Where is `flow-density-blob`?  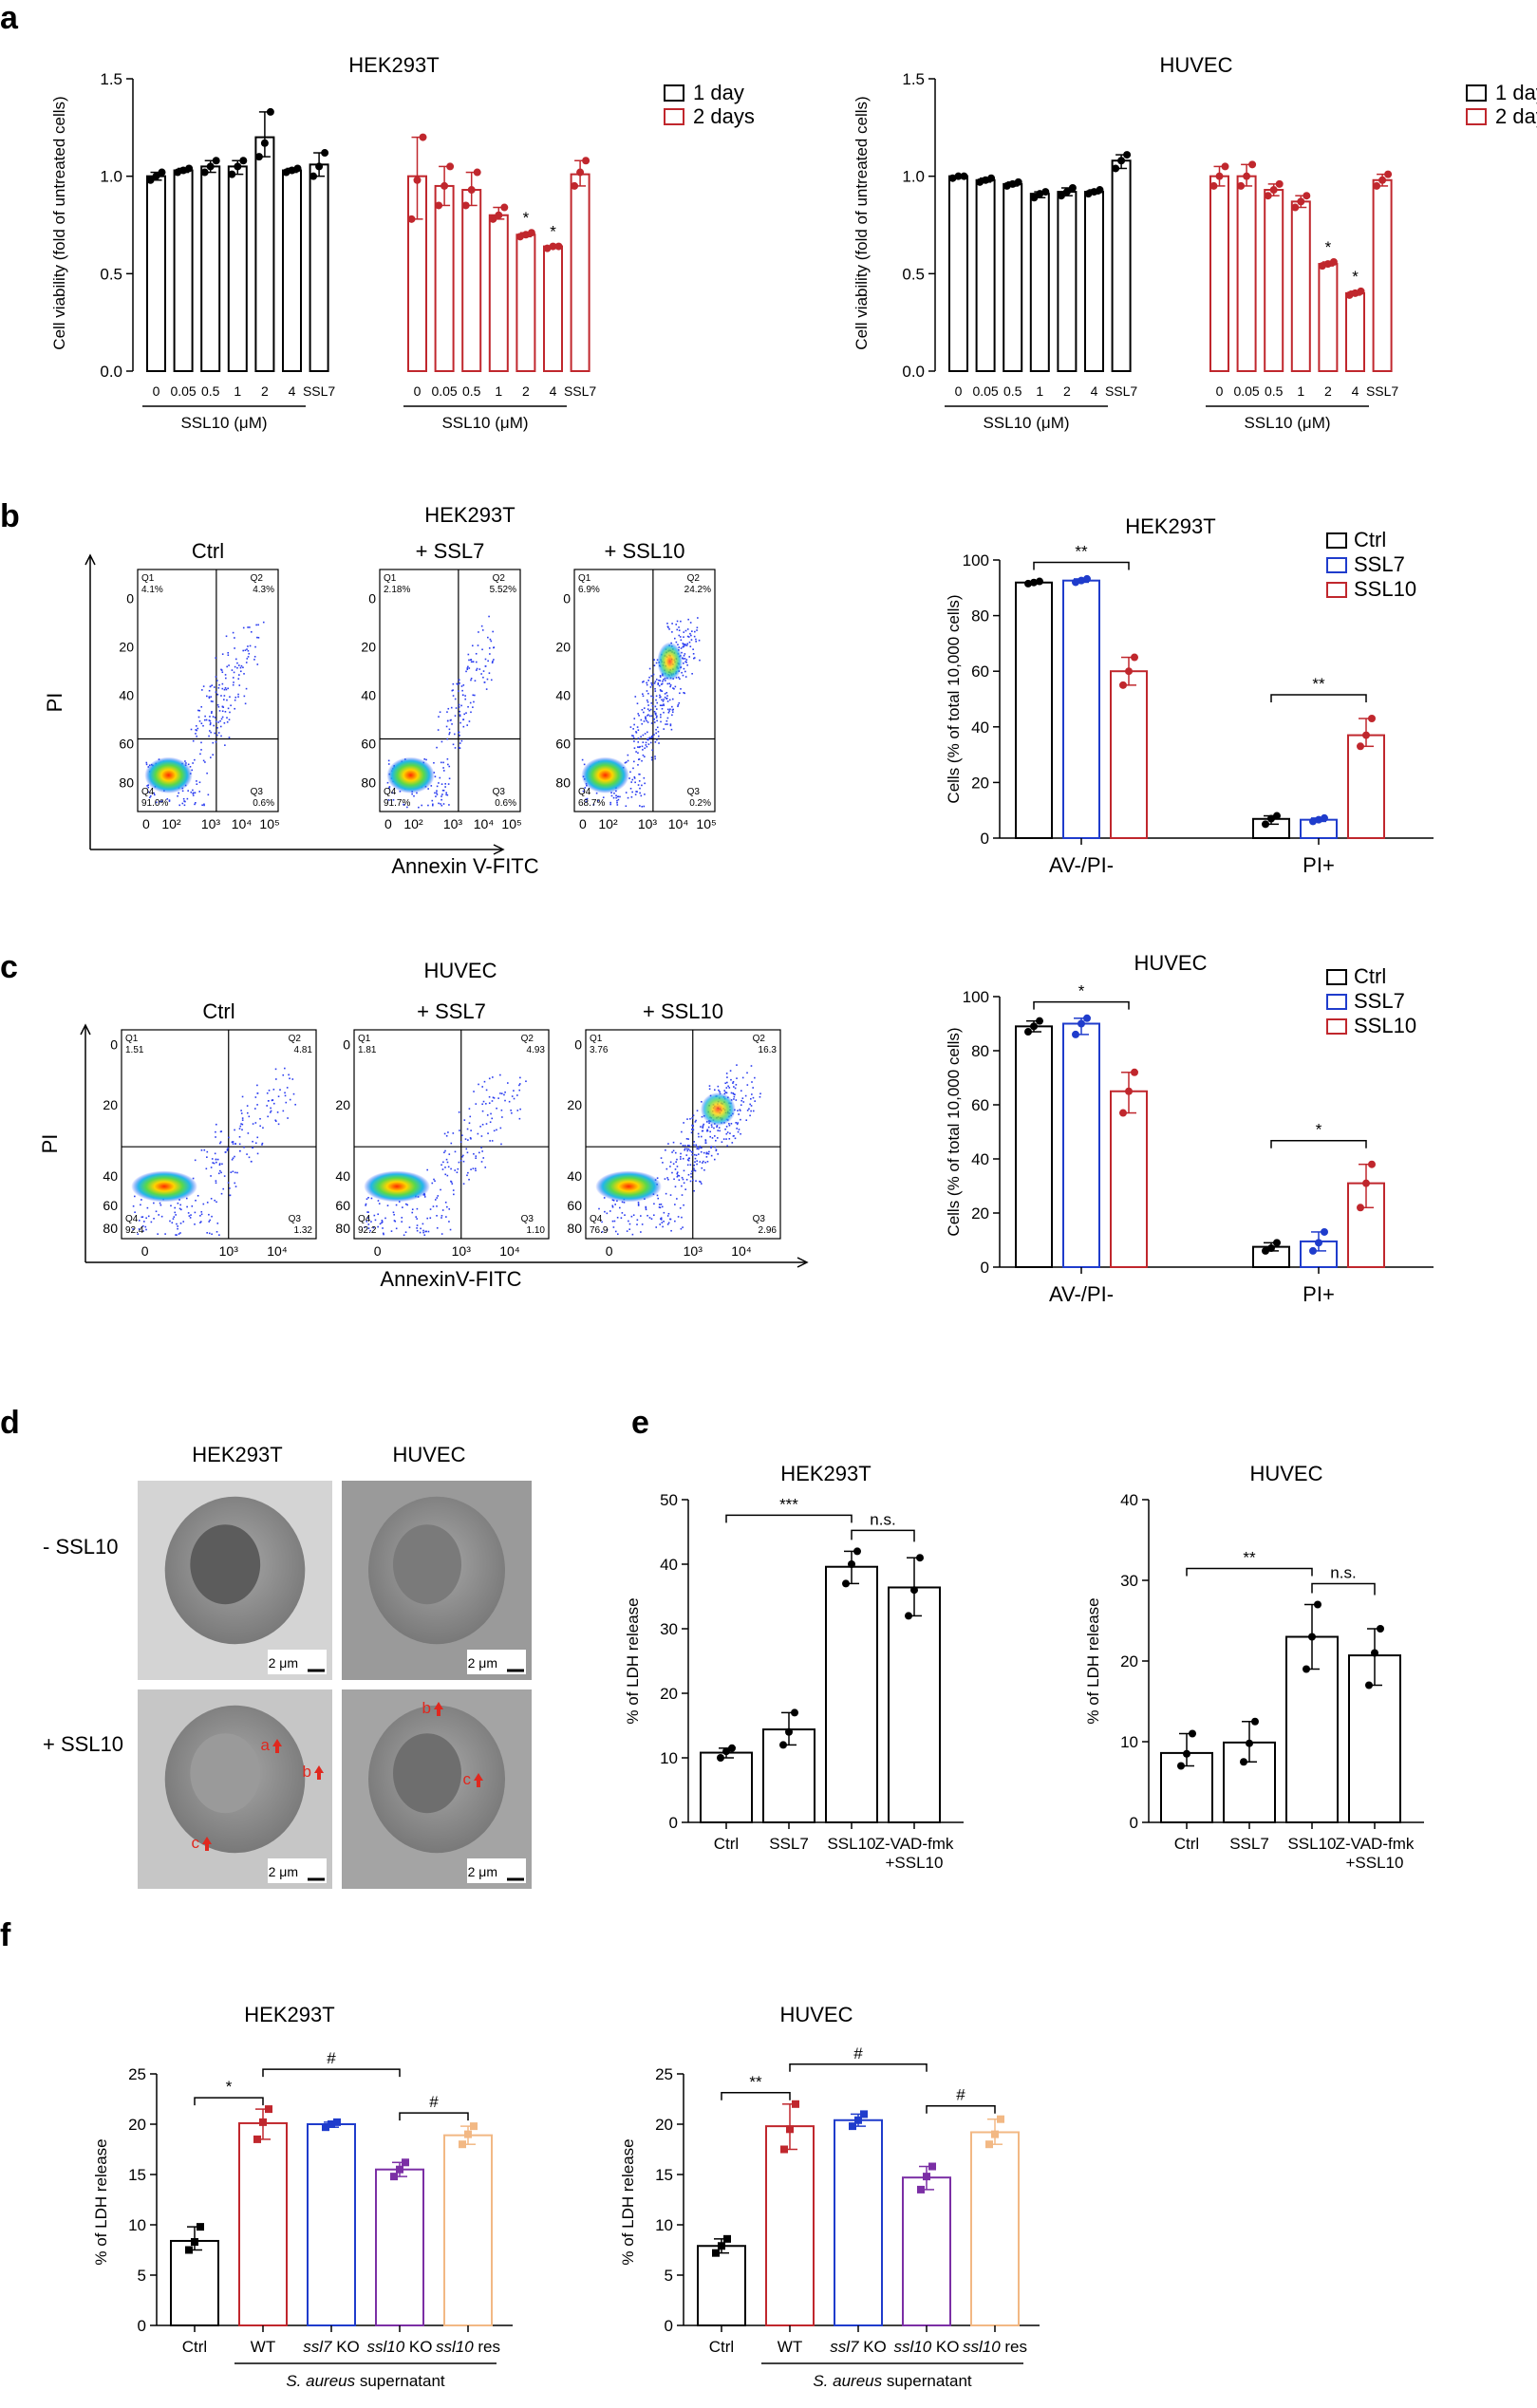
flow-density-blob is located at coordinates (670, 661).